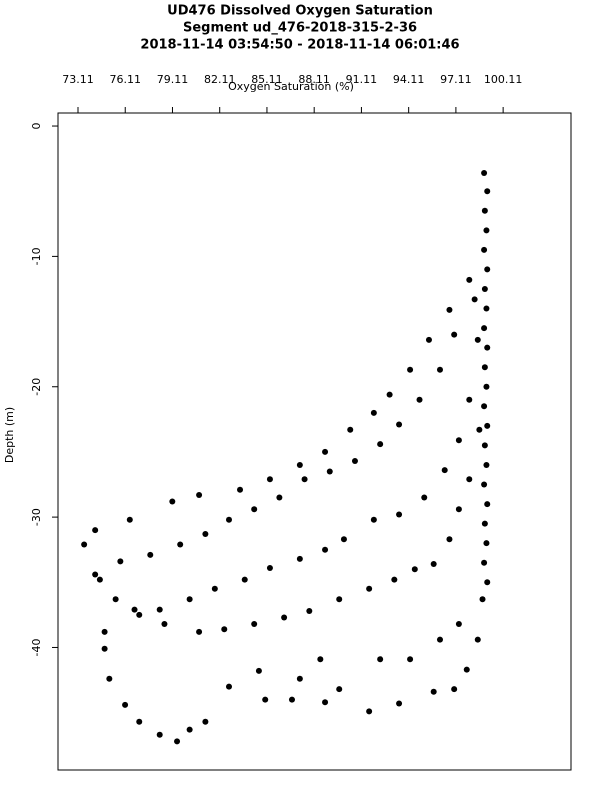 The height and width of the screenshot is (800, 600). What do you see at coordinates (409, 79) in the screenshot?
I see `x-tick-label: 94.11` at bounding box center [409, 79].